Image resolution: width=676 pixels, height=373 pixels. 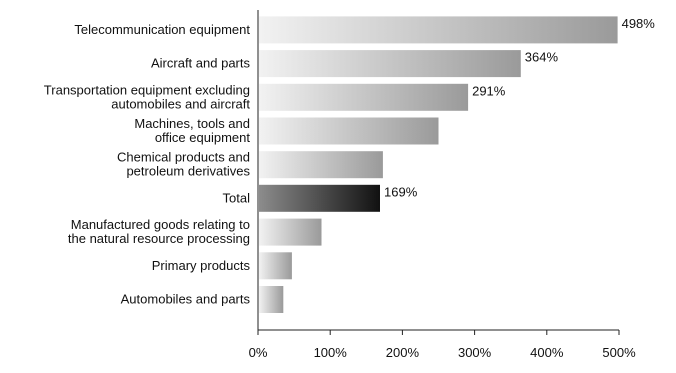 What do you see at coordinates (180, 103) in the screenshot?
I see `category-label-2-1: automobiles and aircraft` at bounding box center [180, 103].